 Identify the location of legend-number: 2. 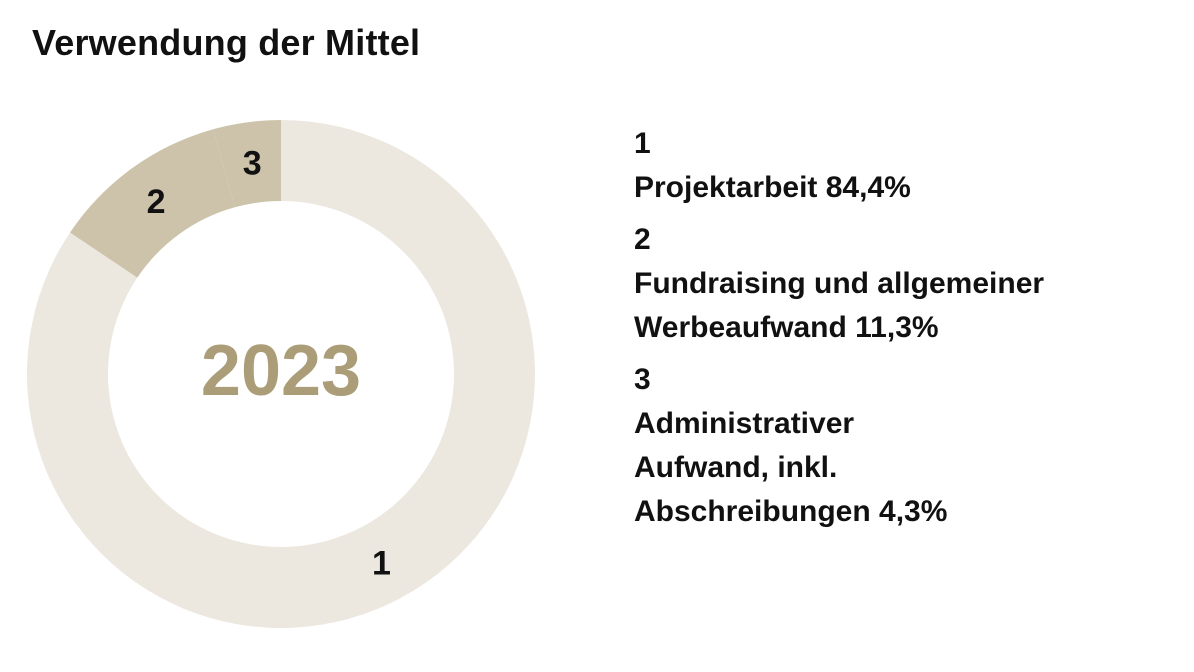
(642, 239).